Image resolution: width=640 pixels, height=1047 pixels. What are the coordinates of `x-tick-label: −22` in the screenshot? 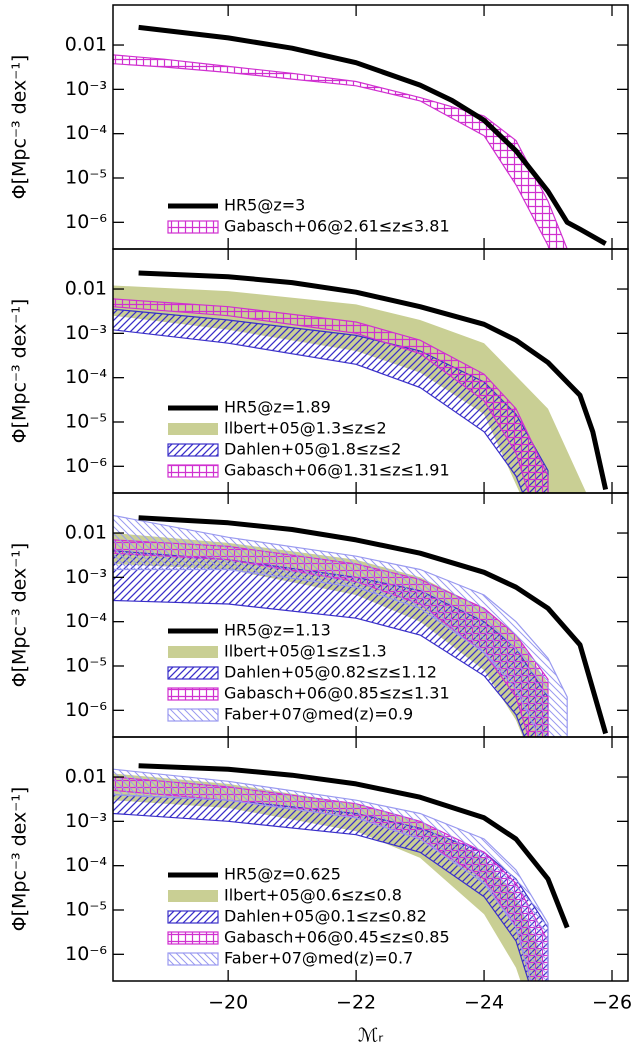 It's located at (356, 1003).